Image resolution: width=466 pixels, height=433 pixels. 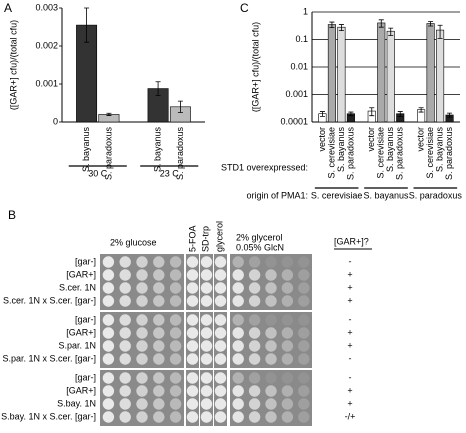 I want to click on y-tick-label: 0.0001, so click(x=294, y=121).